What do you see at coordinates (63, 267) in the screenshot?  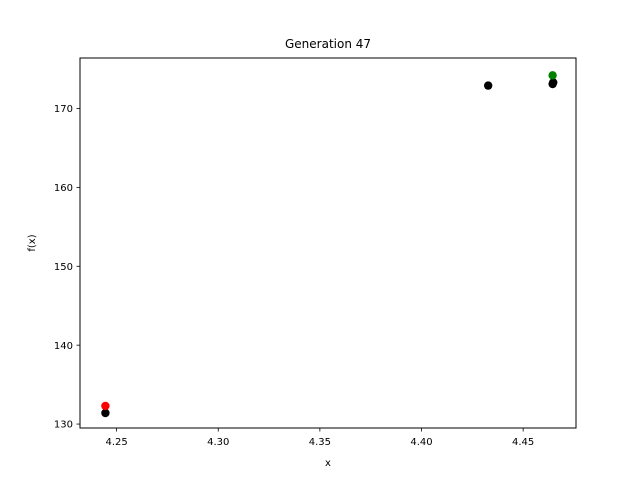 I see `y-tick-label: 150` at bounding box center [63, 267].